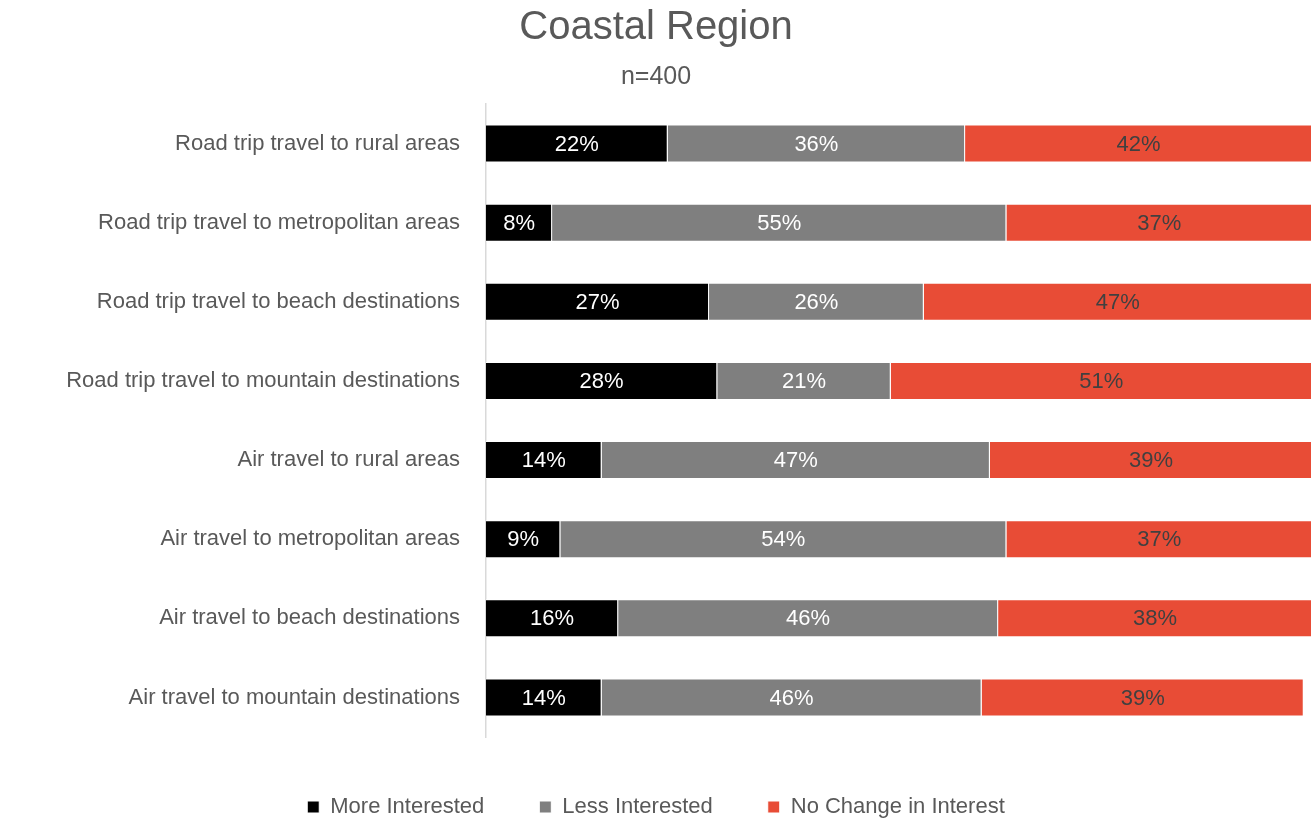  What do you see at coordinates (519, 222) in the screenshot?
I see `data-label: 8%` at bounding box center [519, 222].